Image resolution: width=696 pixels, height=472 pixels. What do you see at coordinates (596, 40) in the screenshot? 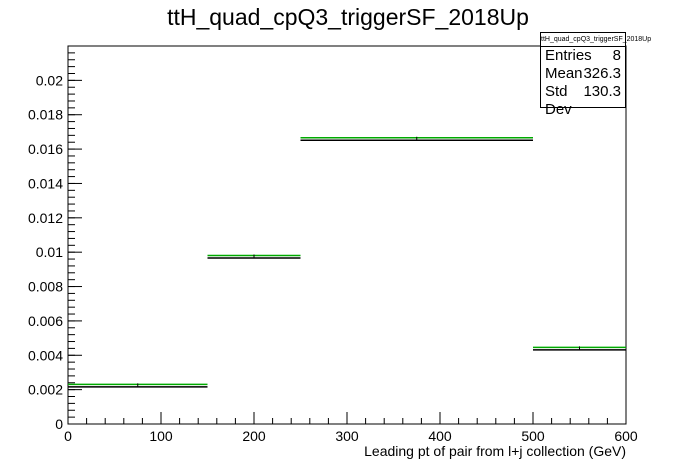
I see `stats-box-title: ttH_quad_cpQ3_triggerSF_2018Up` at bounding box center [596, 40].